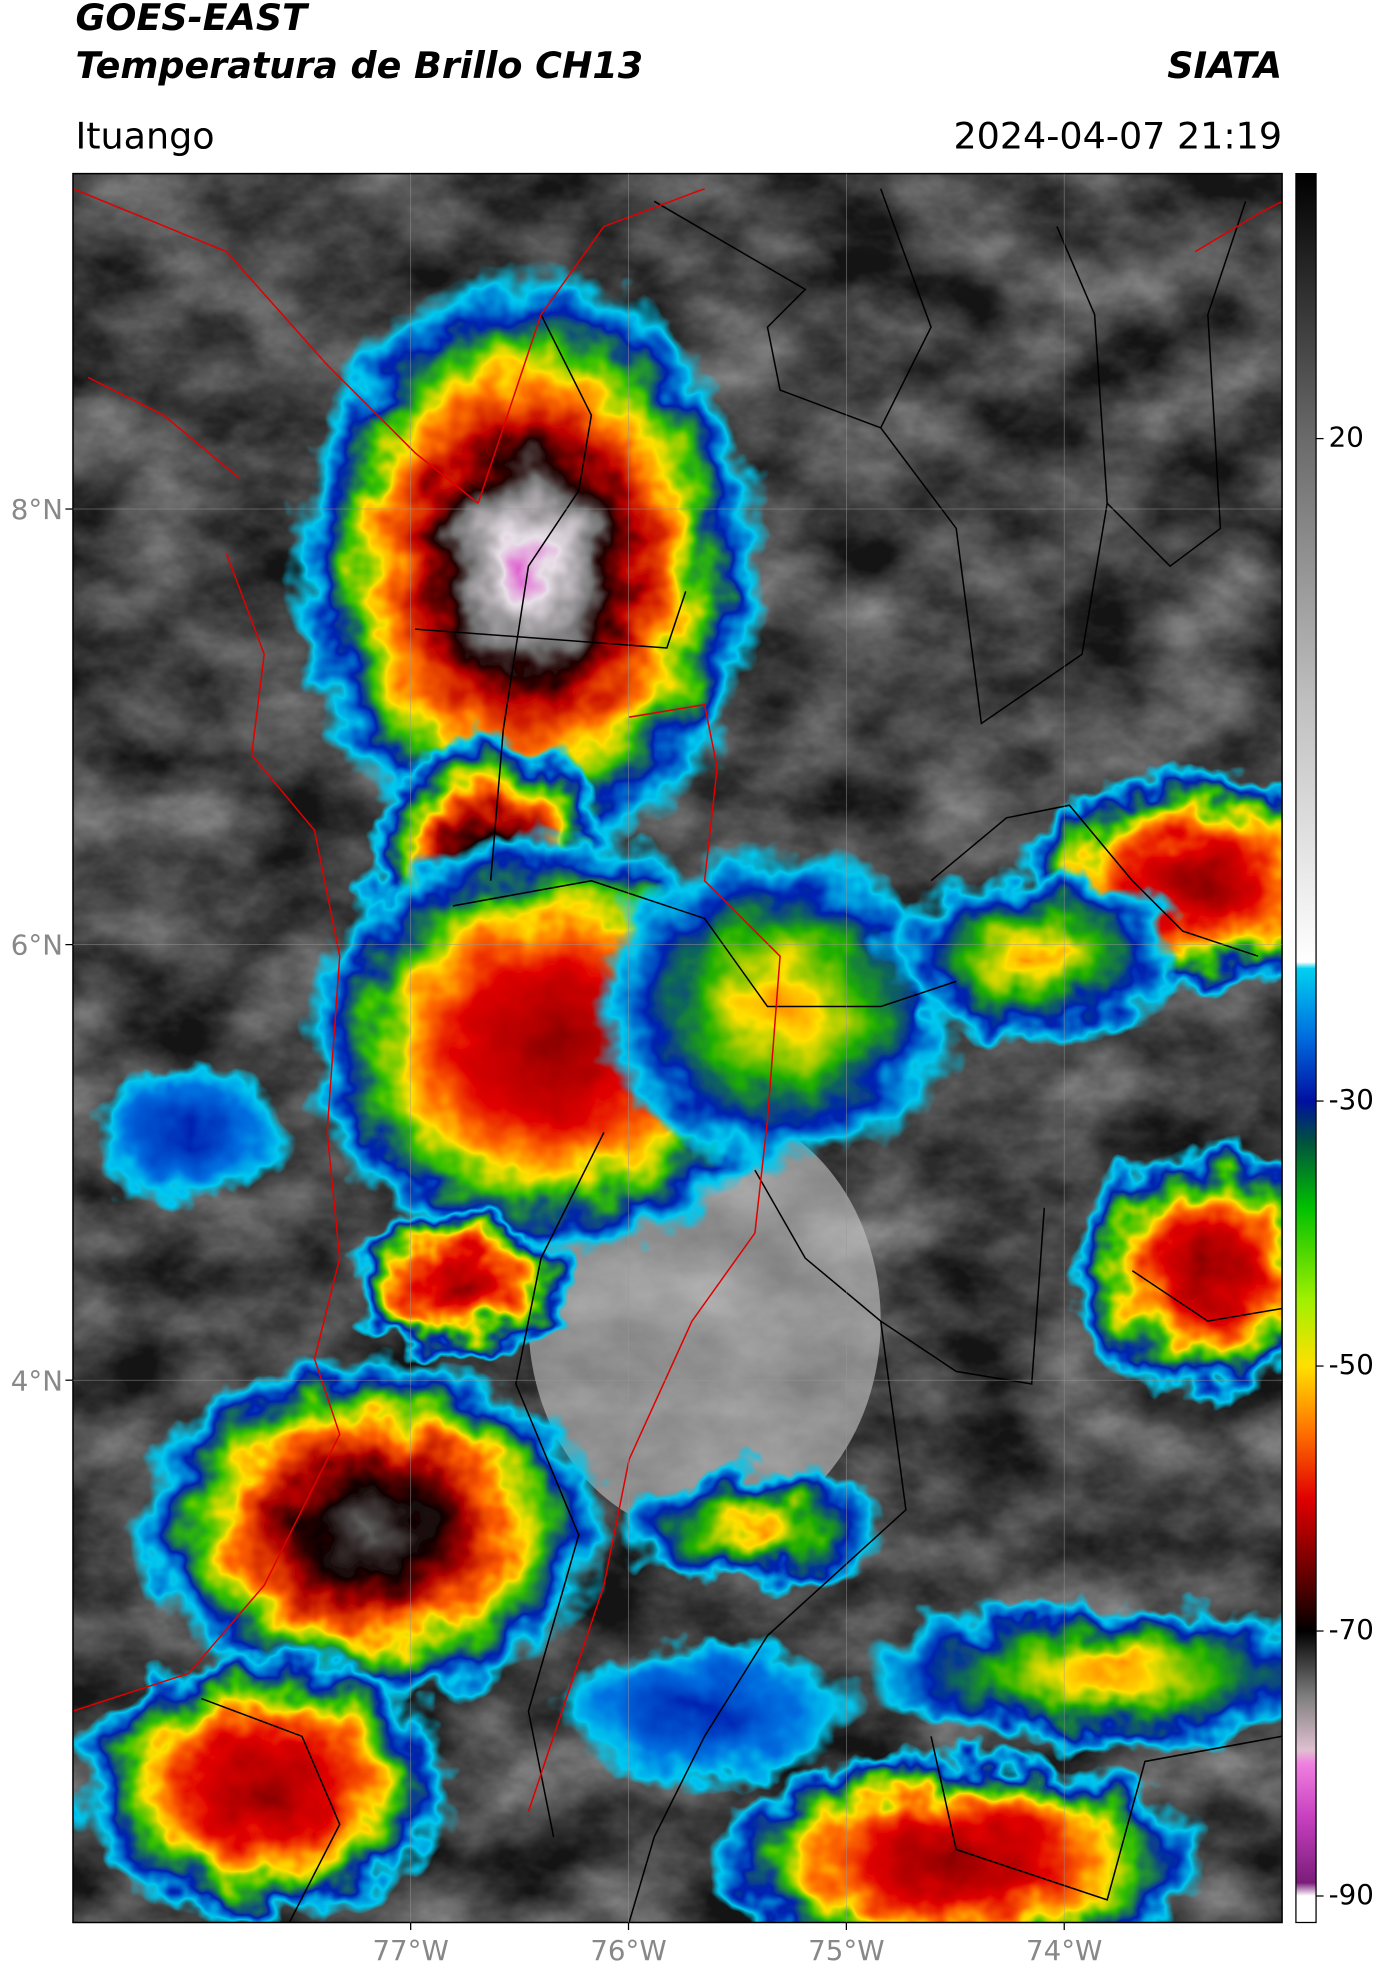  What do you see at coordinates (1351, 1099) in the screenshot?
I see `colorbar-tick-label: -30` at bounding box center [1351, 1099].